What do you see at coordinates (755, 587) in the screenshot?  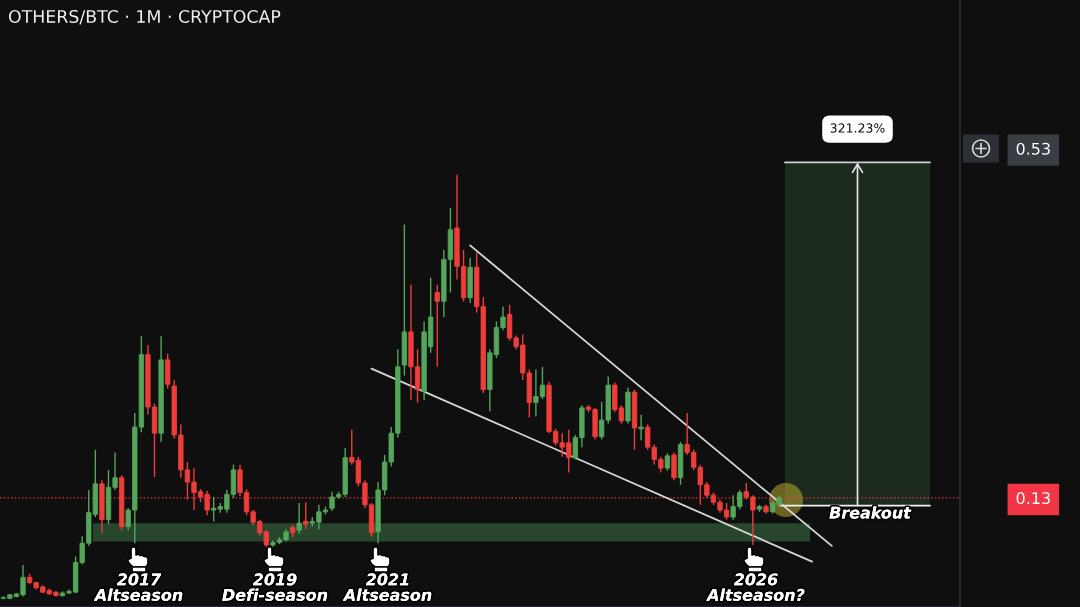 I see `annotation: 2026 Altseason?` at bounding box center [755, 587].